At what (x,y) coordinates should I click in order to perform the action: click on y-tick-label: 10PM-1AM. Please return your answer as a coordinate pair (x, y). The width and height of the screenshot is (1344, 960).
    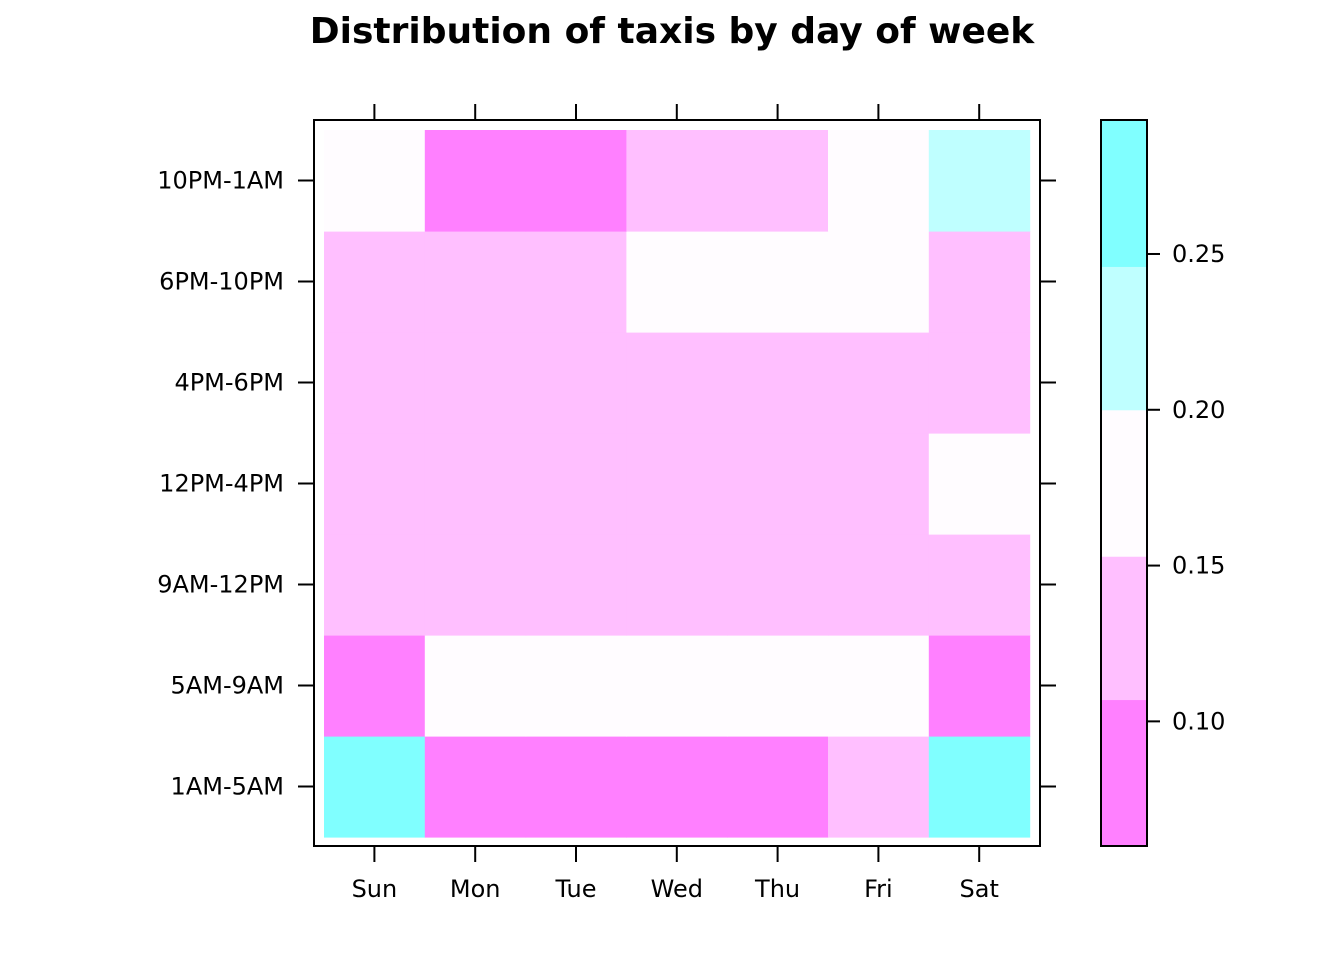
    Looking at the image, I should click on (220, 181).